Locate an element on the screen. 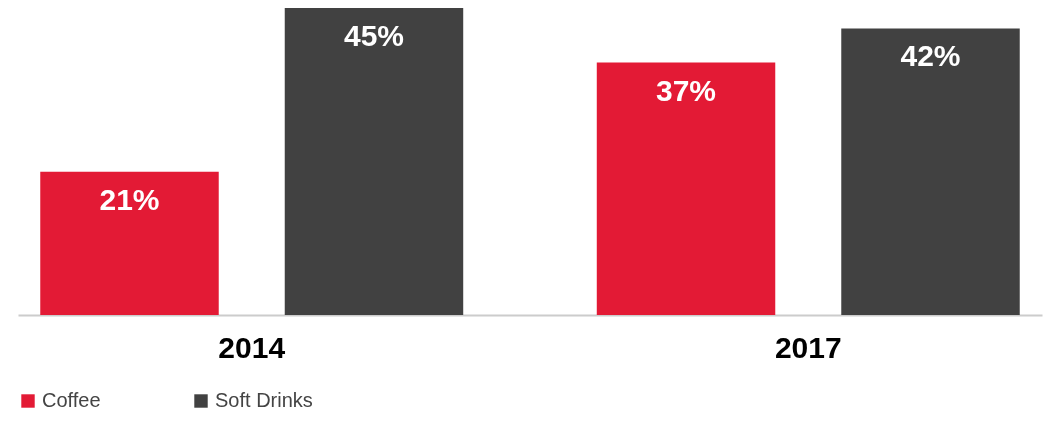  legend-label: Coffee is located at coordinates (71, 400).